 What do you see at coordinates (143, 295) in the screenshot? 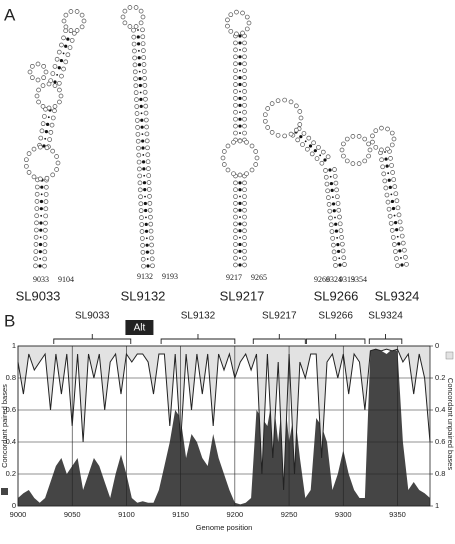
I see `structure-name: SL9132` at bounding box center [143, 295].